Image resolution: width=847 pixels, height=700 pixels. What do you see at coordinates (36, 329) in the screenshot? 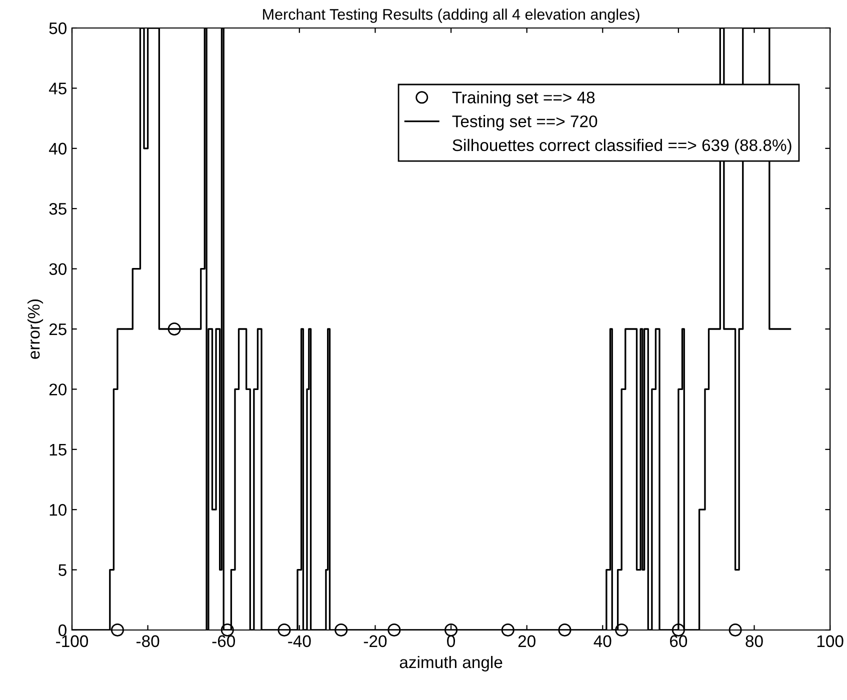
I see `y-axis-title: error(%)` at bounding box center [36, 329].